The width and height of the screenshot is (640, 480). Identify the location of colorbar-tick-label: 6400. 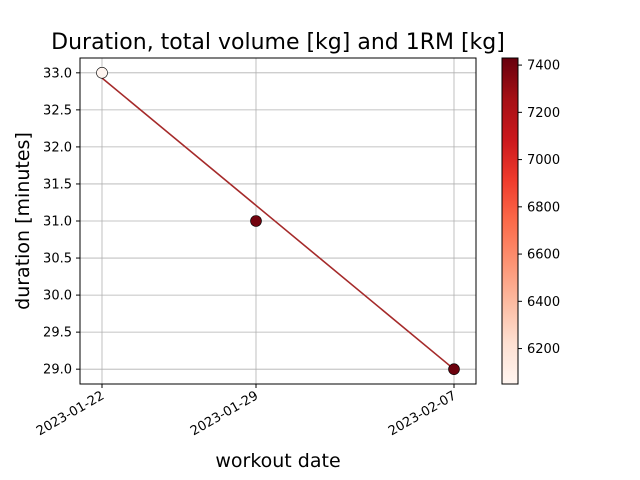
(543, 302).